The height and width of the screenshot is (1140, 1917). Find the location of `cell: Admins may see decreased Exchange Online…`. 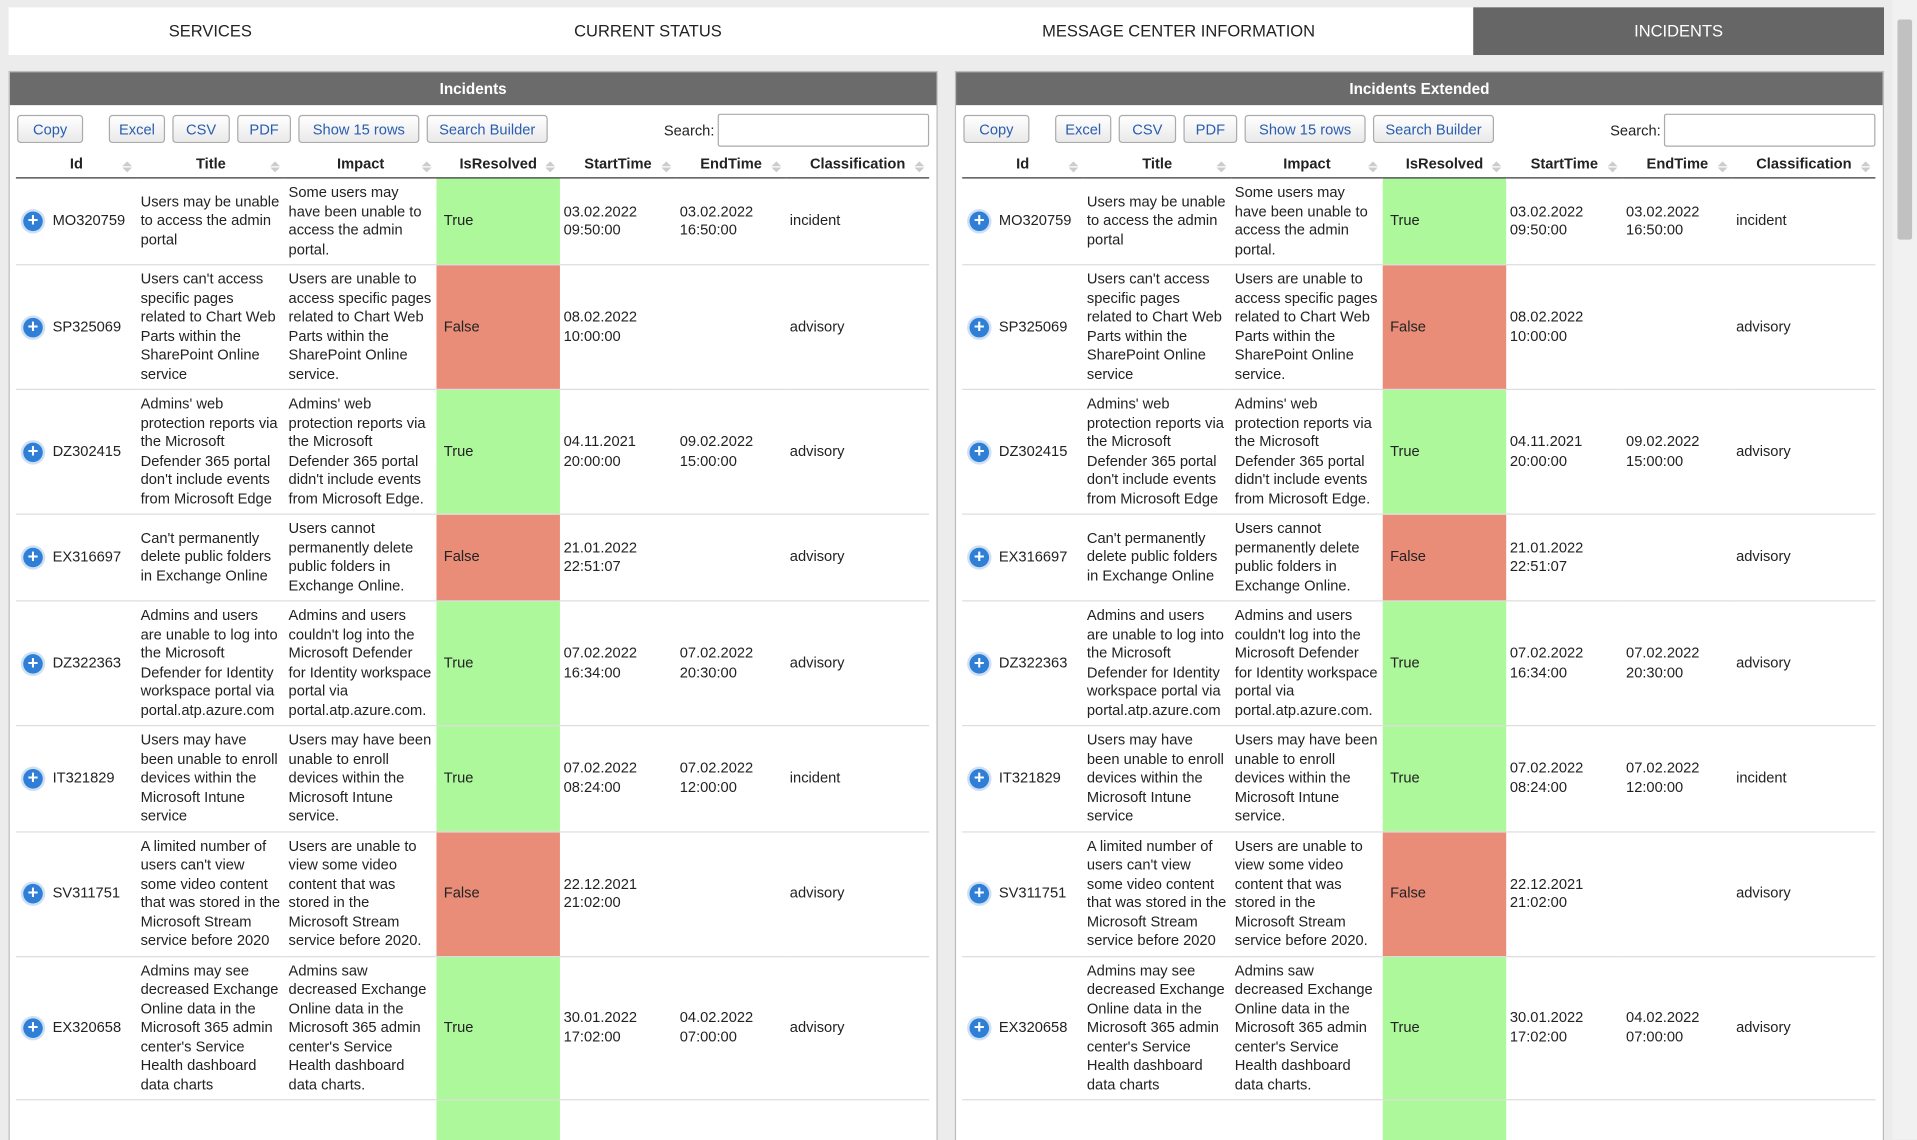

cell: Admins may see decreased Exchange Online… is located at coordinates (1157, 1028).